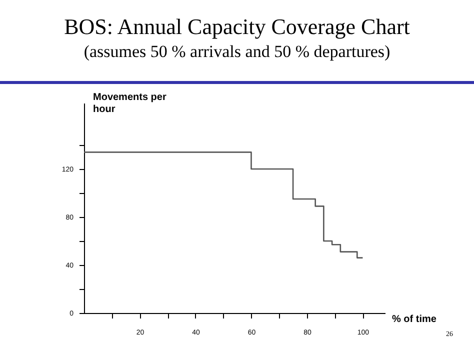 The width and height of the screenshot is (474, 355). I want to click on x-axis-title: % of time, so click(414, 319).